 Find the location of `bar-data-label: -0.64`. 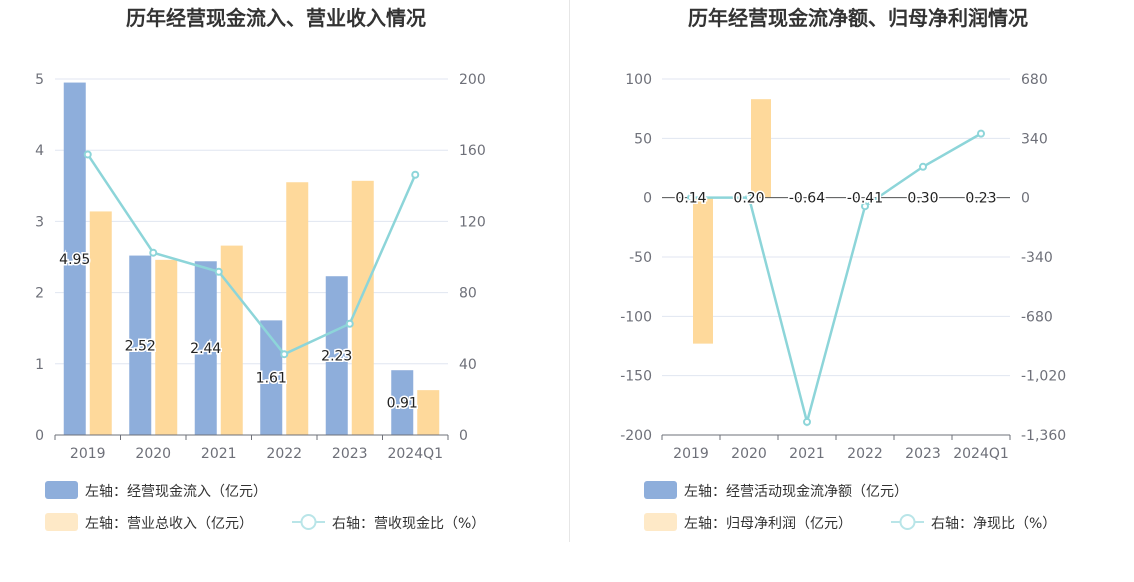

bar-data-label: -0.64 is located at coordinates (807, 199).